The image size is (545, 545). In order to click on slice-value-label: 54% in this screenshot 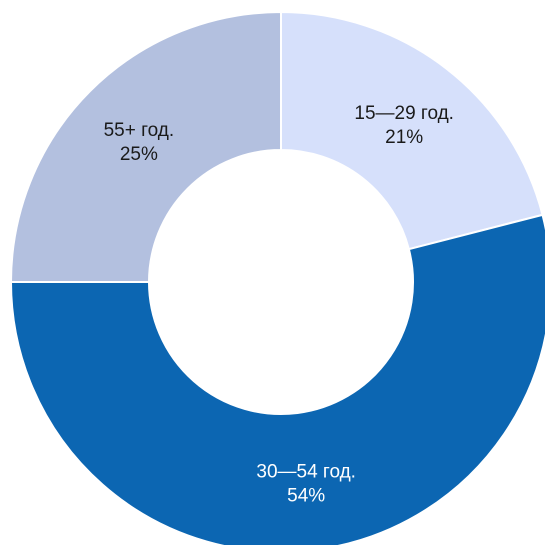, I will do `click(306, 495)`.